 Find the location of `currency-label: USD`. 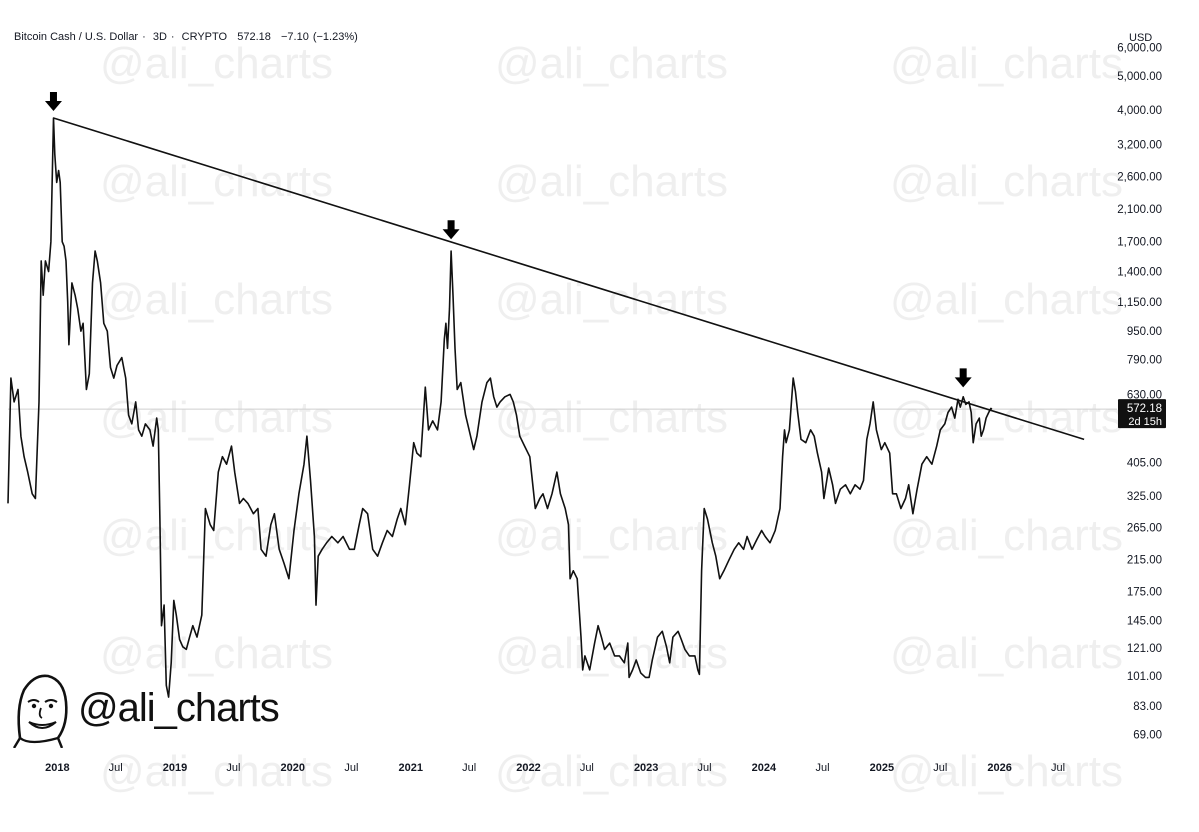

currency-label: USD is located at coordinates (1141, 38).